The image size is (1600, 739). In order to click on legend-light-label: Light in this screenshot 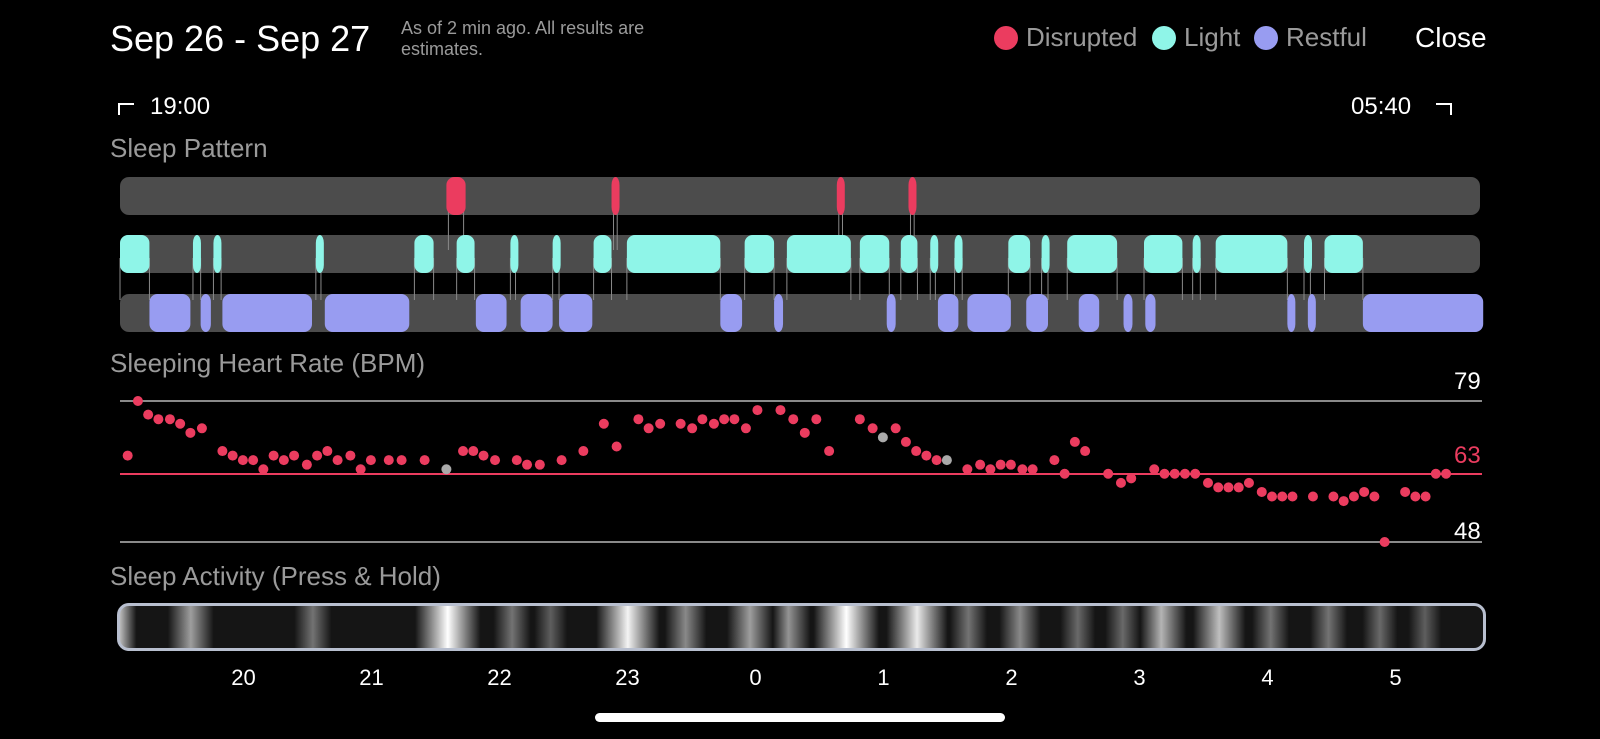, I will do `click(1212, 37)`.